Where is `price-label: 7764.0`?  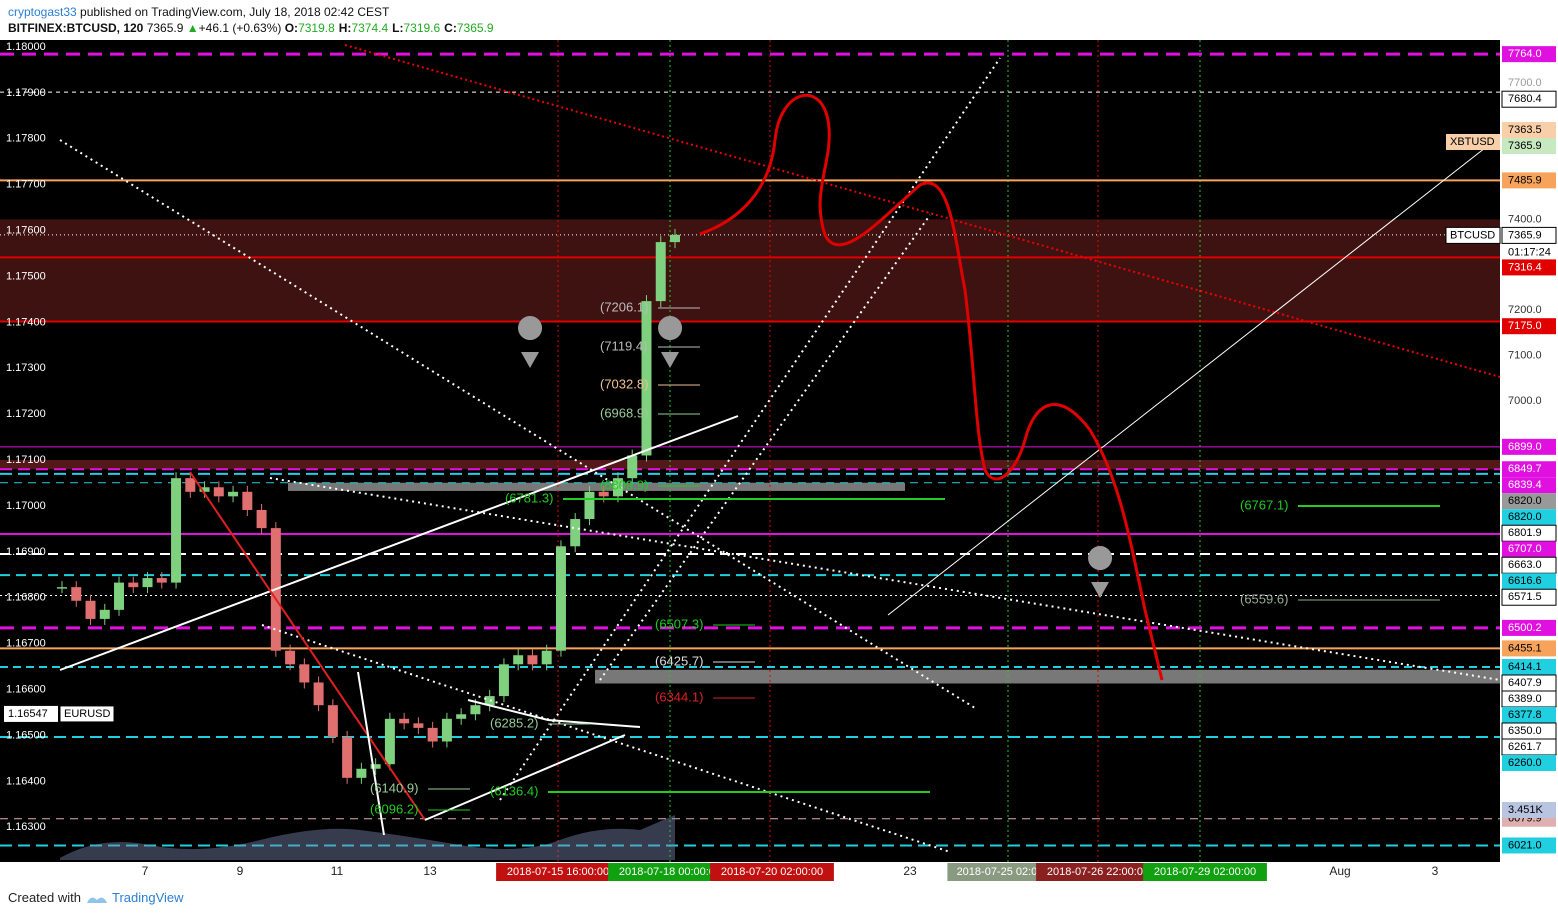 price-label: 7764.0 is located at coordinates (1525, 54).